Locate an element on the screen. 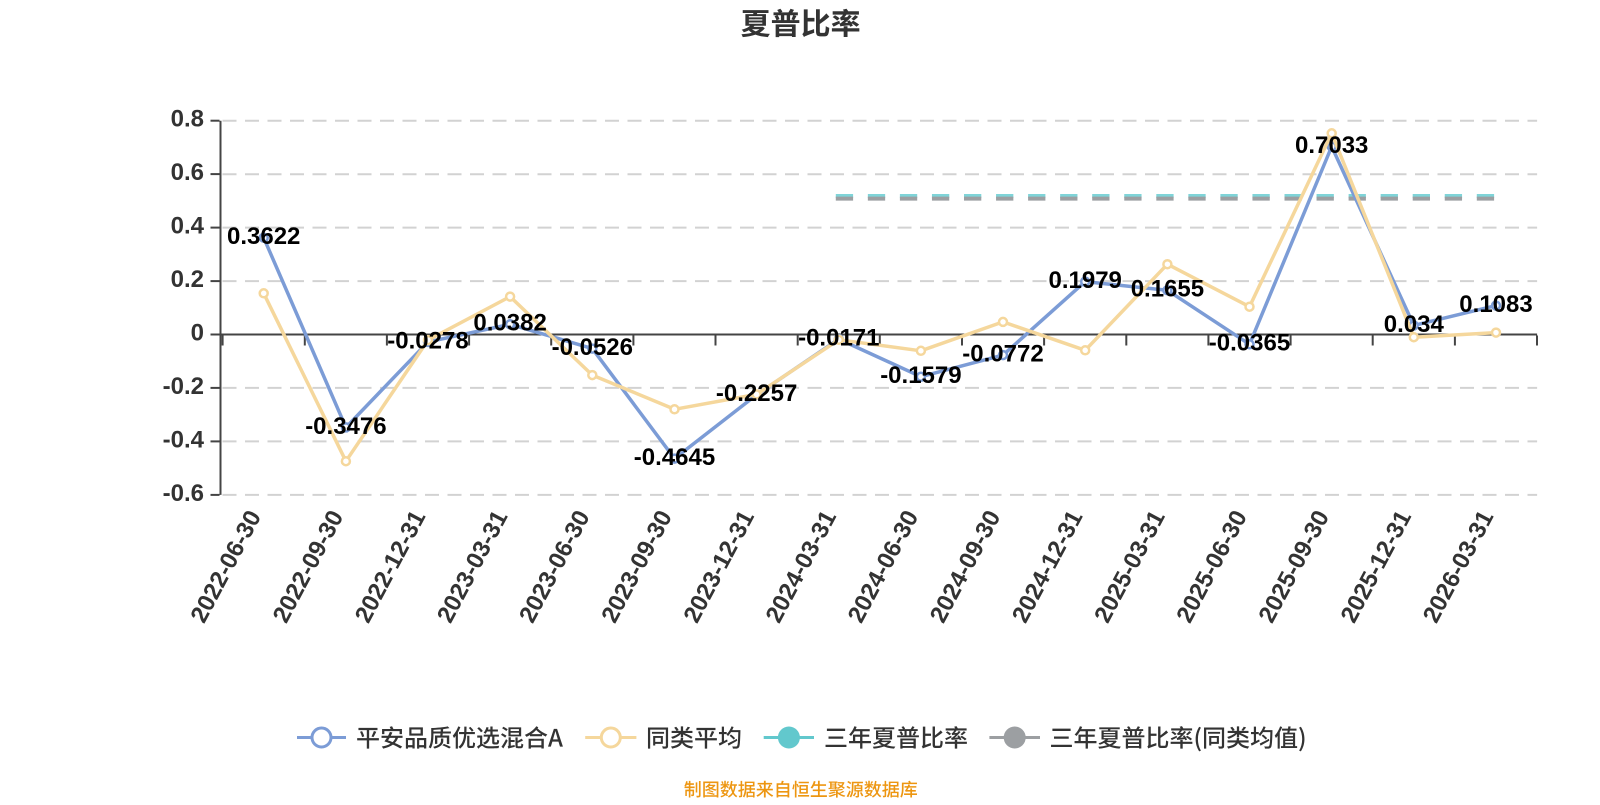 This screenshot has width=1600, height=805. svg-text: 0.6 is located at coordinates (187, 172).